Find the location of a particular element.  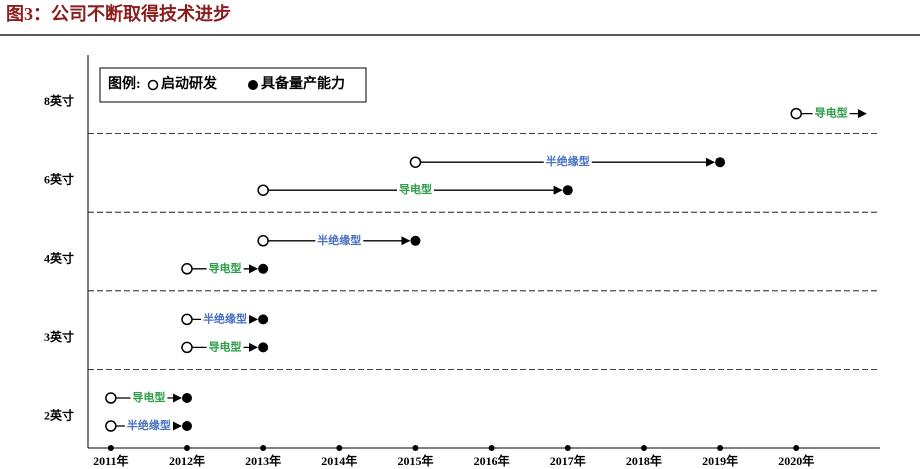

legend: 图例: 启动研发 具备量产能力 is located at coordinates (233, 85).